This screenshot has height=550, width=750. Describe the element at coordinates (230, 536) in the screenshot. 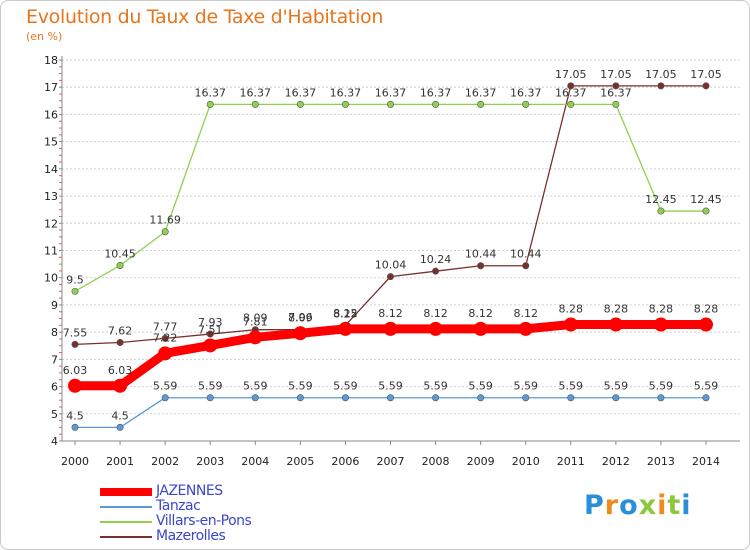

I see `legend-item: Mazerolles` at that location.